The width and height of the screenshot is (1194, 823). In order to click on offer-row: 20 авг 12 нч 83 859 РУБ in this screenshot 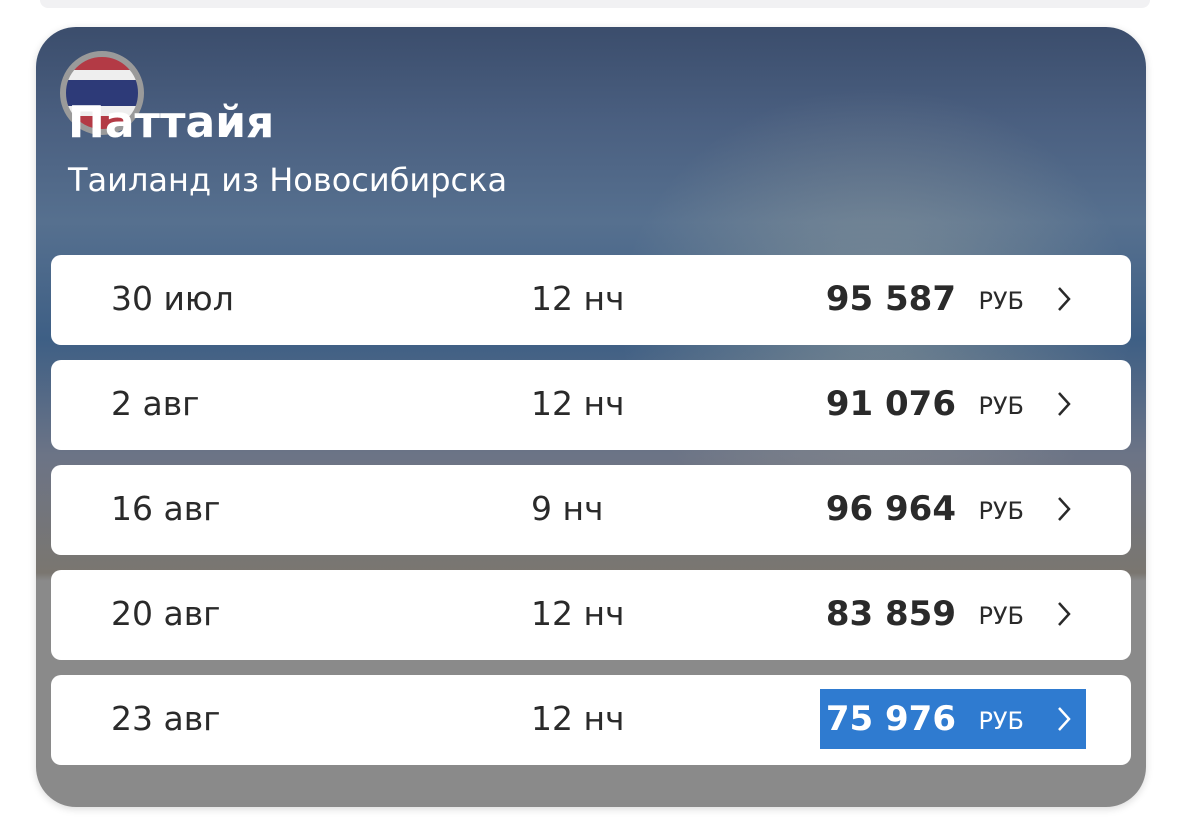, I will do `click(591, 615)`.